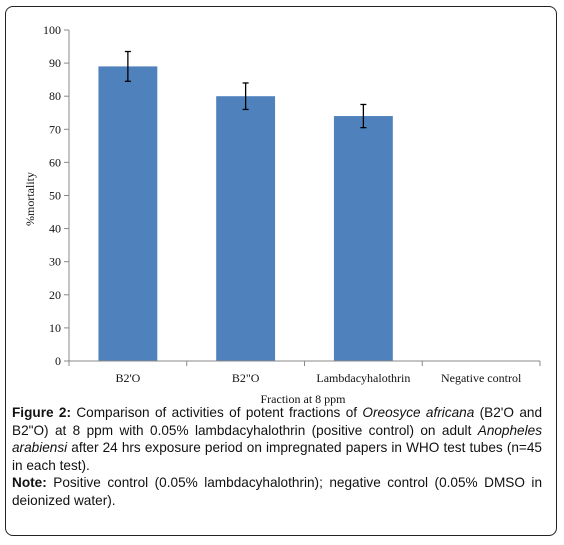 Image resolution: width=564 pixels, height=545 pixels. I want to click on y-tick-label: 100, so click(52, 30).